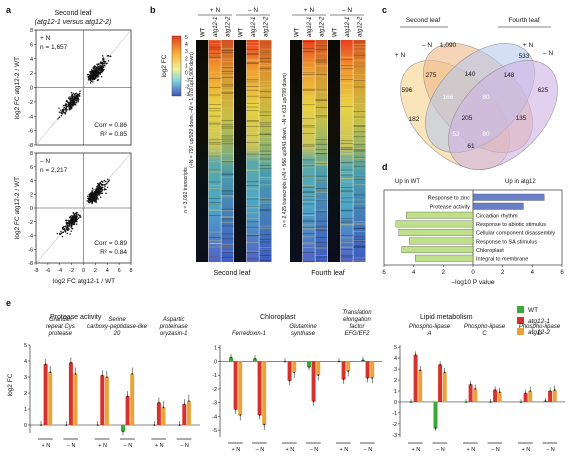 Image resolution: width=571 pixels, height=462 pixels. I want to click on scatter-ytick-label: 8, so click(31, 154).